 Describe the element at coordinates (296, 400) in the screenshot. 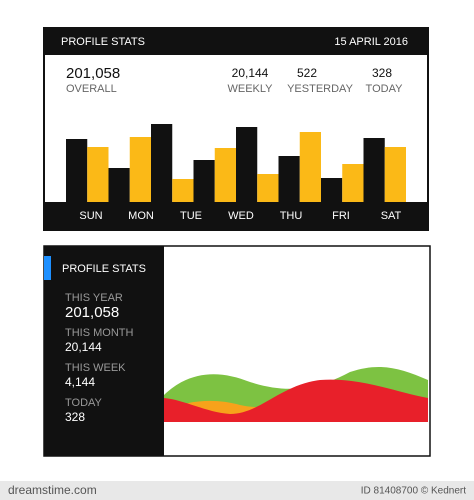

I see `area-red` at that location.